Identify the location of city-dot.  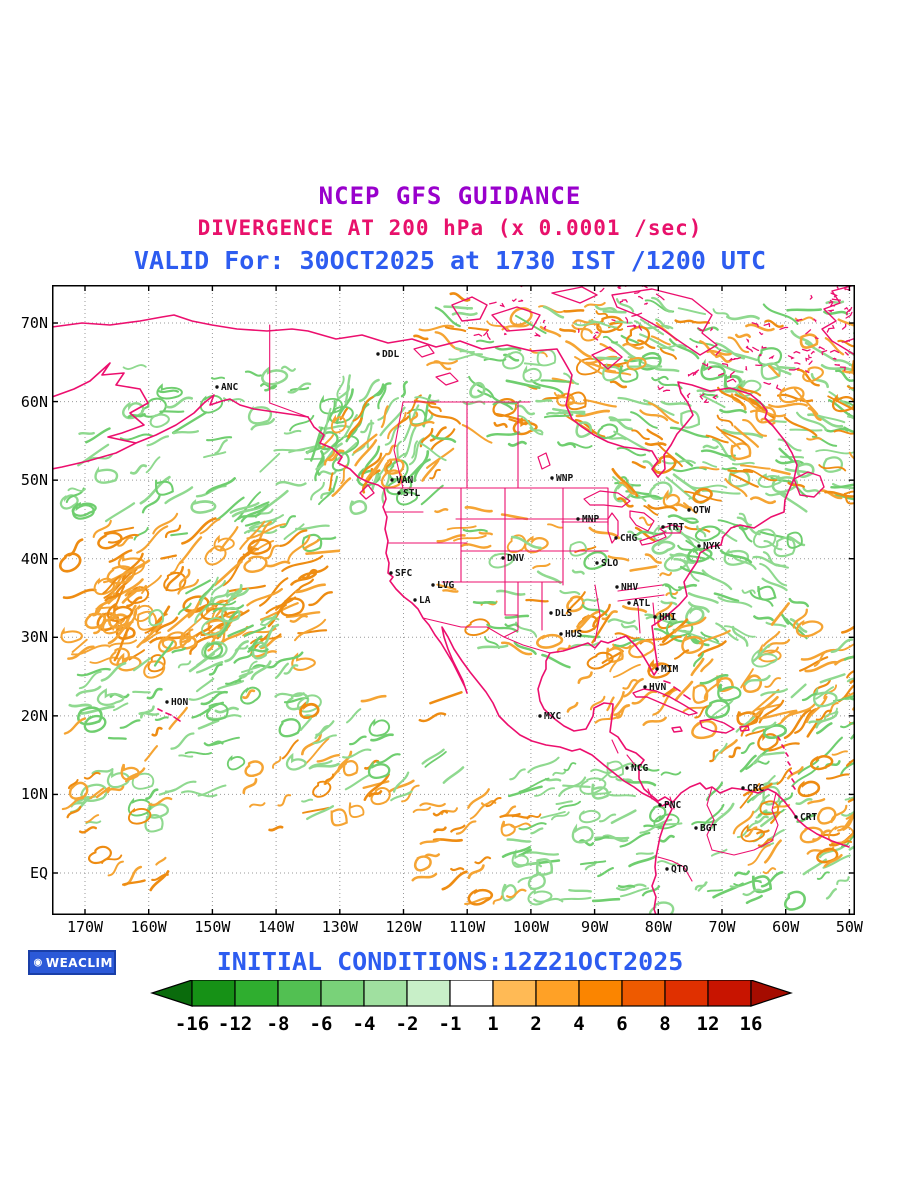
(399, 493).